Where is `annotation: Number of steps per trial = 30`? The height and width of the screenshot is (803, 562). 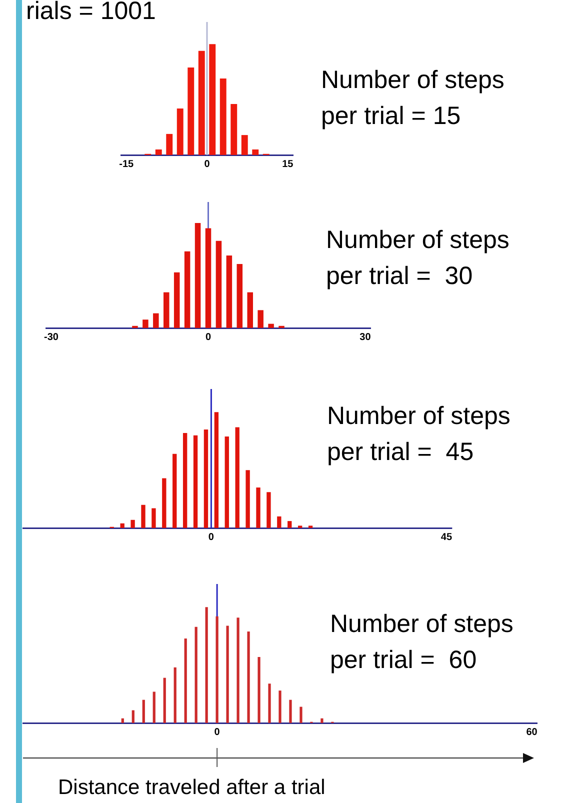
annotation: Number of steps per trial = 30 is located at coordinates (418, 258).